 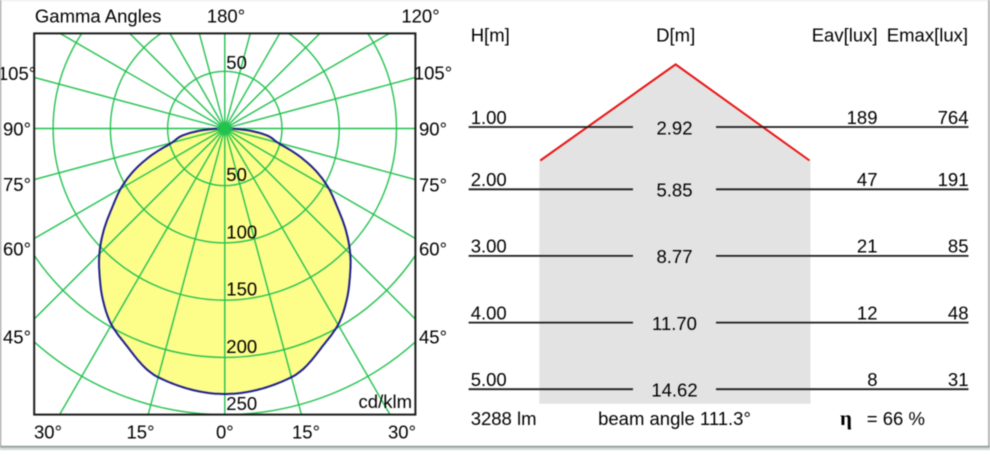 What do you see at coordinates (490, 34) in the screenshot?
I see `svg-text: H[m]` at bounding box center [490, 34].